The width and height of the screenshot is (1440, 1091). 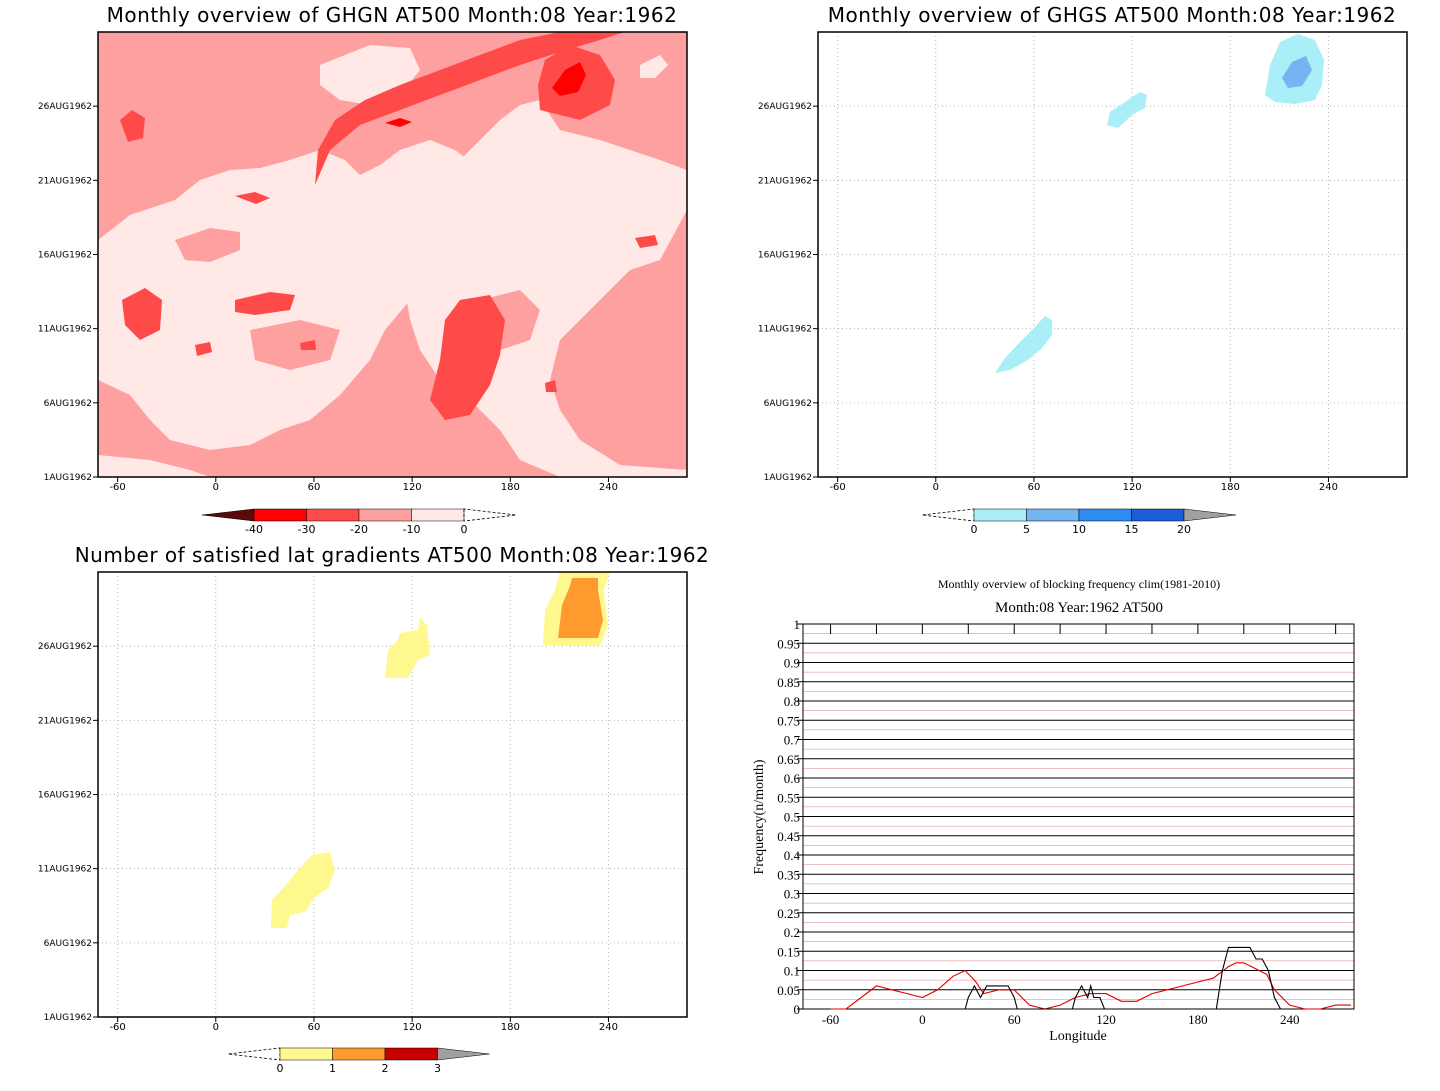 I want to click on y-tick-label: 0.5, so click(x=792, y=817).